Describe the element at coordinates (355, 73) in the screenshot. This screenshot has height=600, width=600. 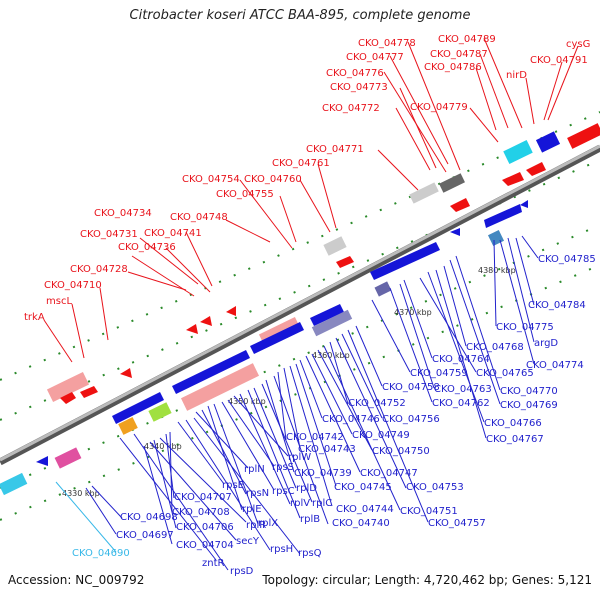
I see `gene-label-top: CKO_04776` at that location.